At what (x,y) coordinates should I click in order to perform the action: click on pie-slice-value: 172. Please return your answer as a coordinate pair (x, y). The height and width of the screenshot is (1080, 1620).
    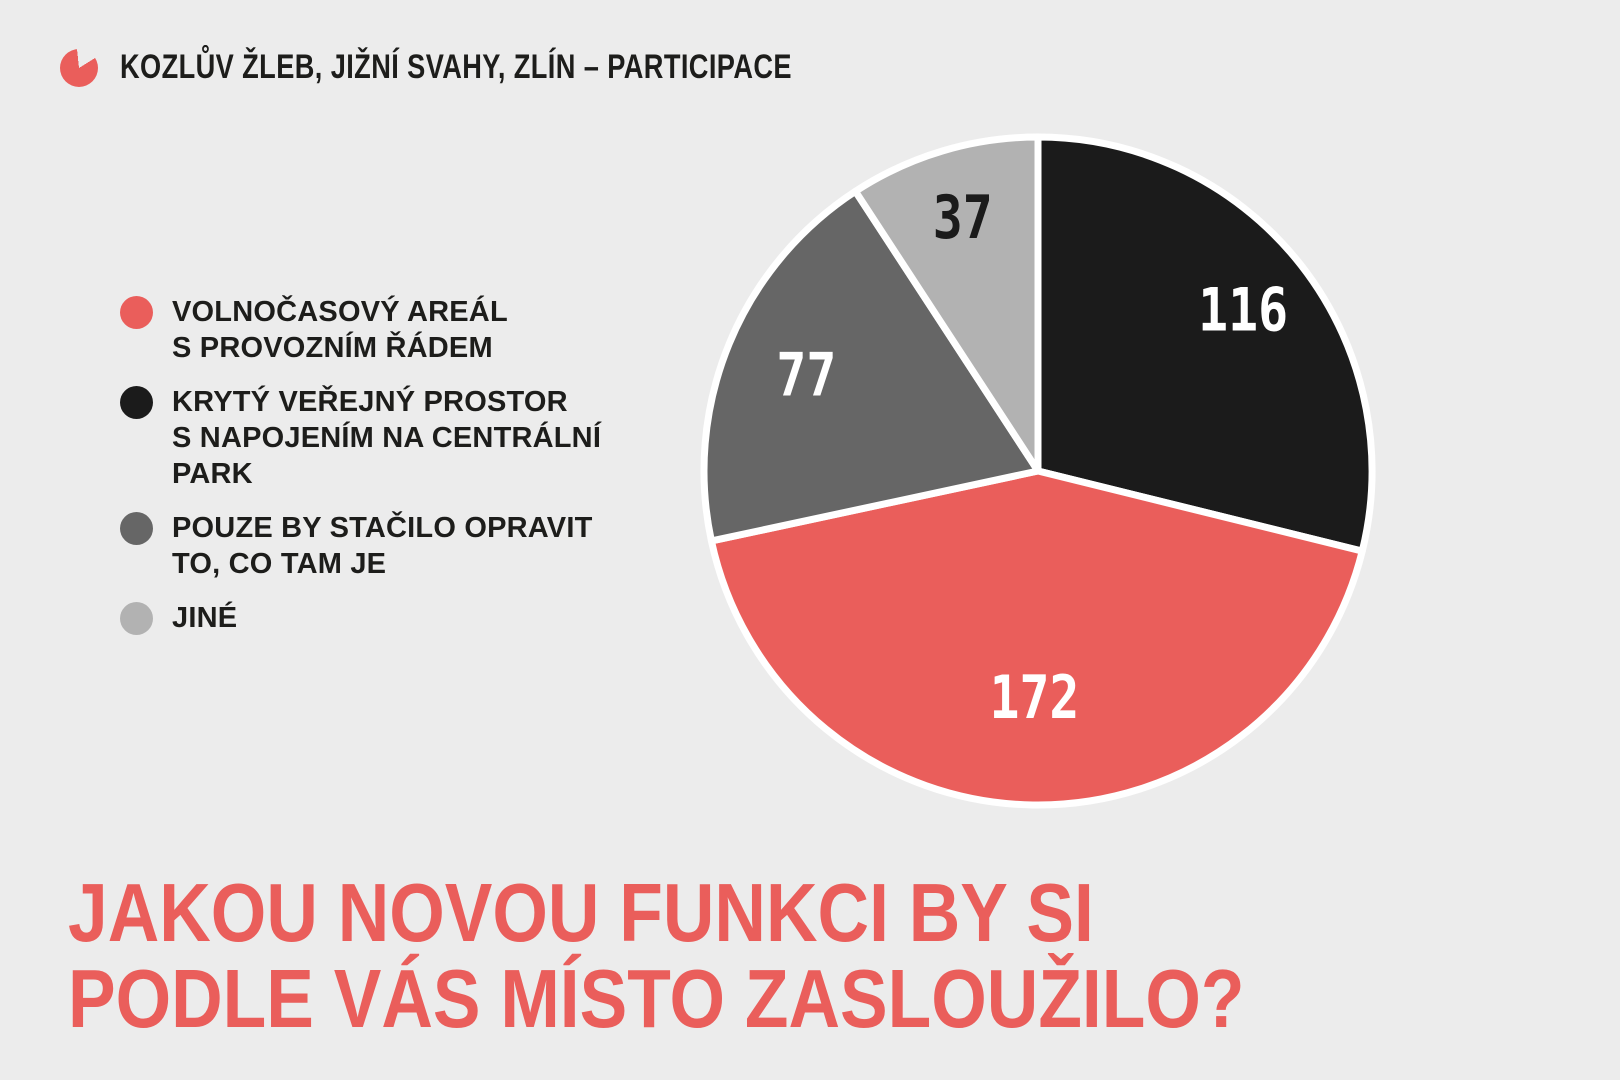
    Looking at the image, I should click on (1034, 698).